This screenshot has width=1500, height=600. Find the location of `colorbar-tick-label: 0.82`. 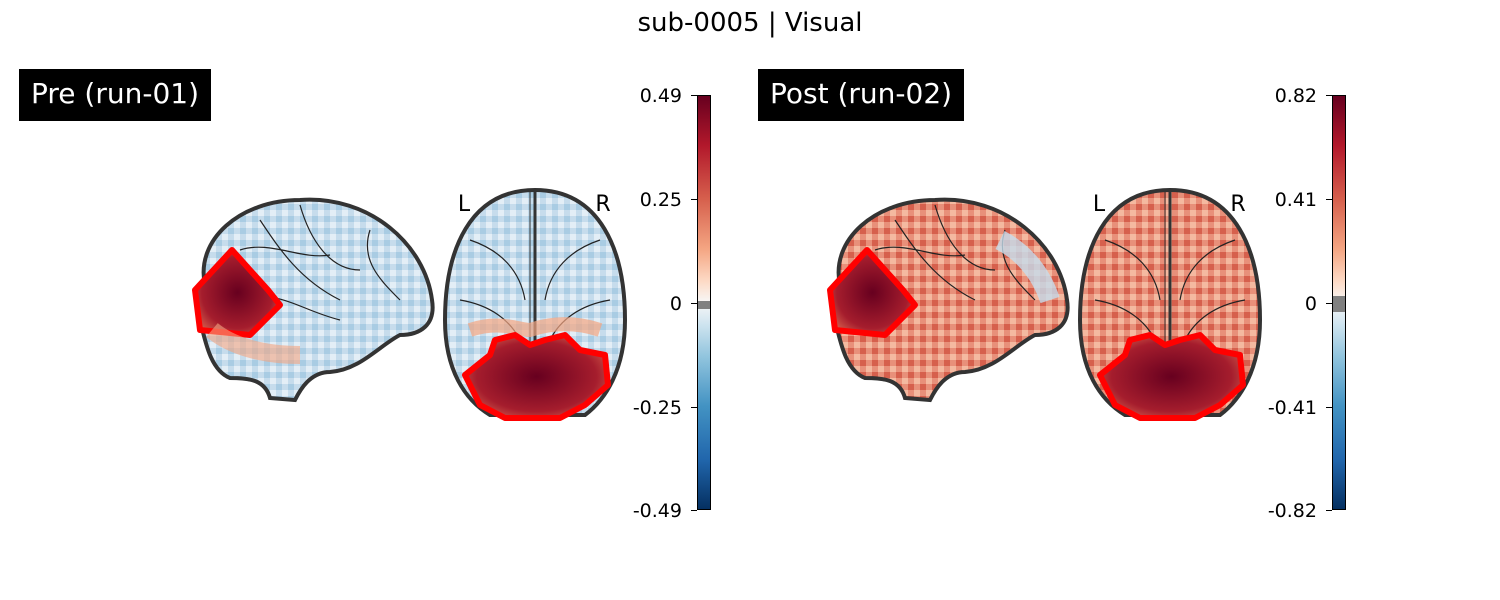

colorbar-tick-label: 0.82 is located at coordinates (1295, 96).